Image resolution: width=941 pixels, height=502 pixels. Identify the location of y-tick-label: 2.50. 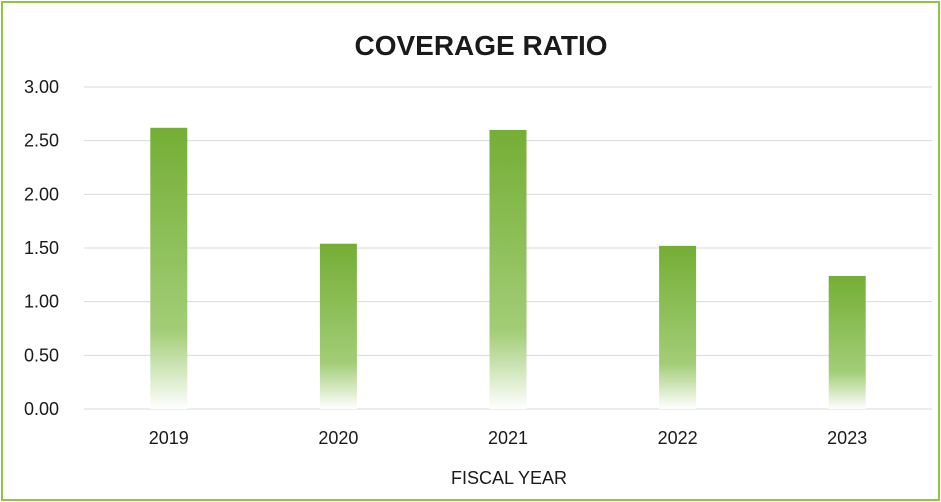
(41, 141).